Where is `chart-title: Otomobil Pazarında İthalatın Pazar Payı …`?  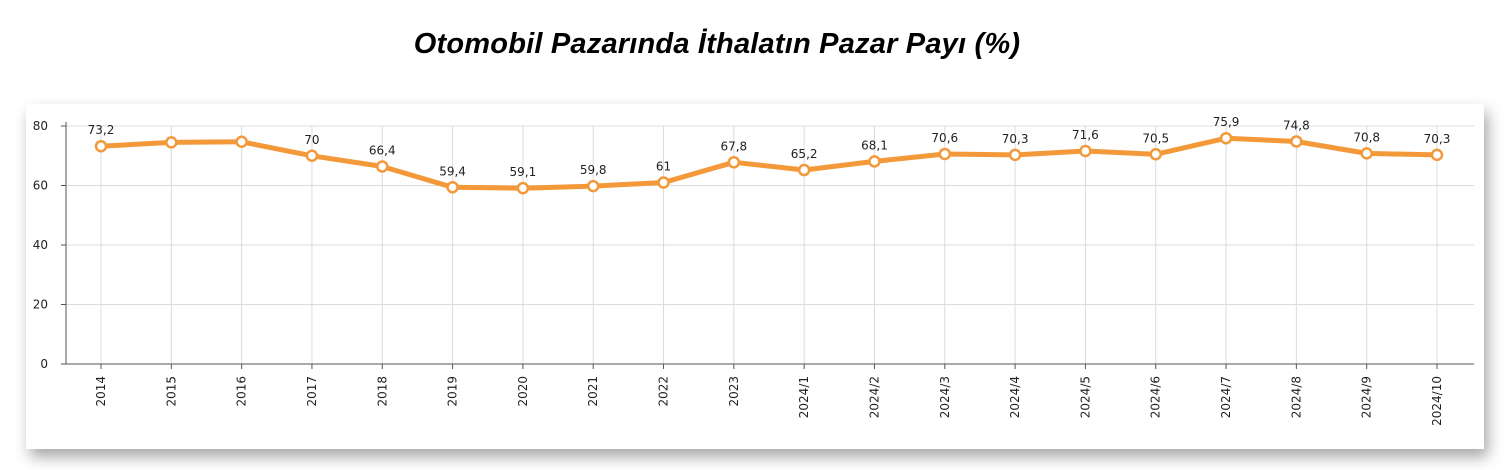 chart-title: Otomobil Pazarında İthalatın Pazar Payı … is located at coordinates (717, 44).